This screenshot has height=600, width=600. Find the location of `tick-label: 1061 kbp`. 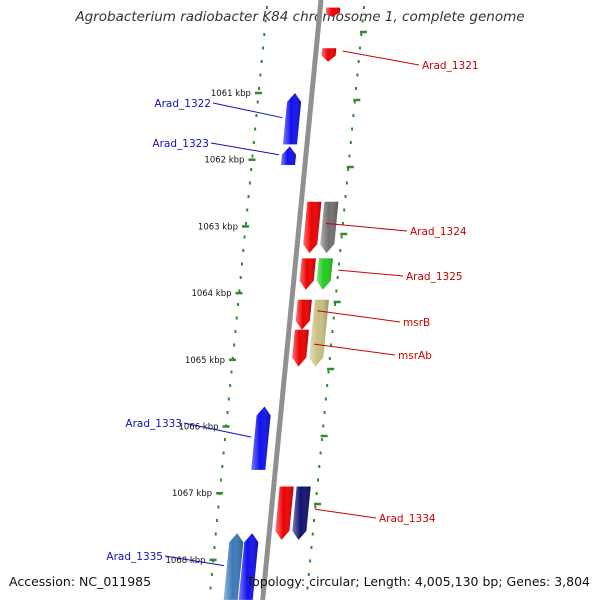

tick-label: 1061 kbp is located at coordinates (231, 94).